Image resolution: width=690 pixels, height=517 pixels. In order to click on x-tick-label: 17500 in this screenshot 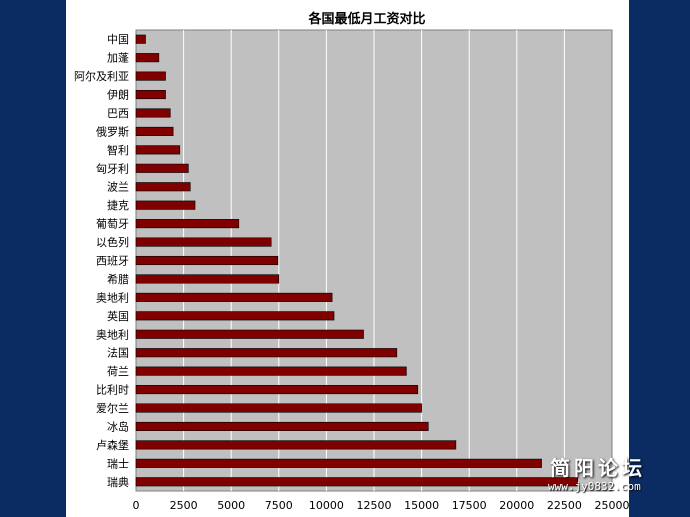, I will do `click(469, 505)`.